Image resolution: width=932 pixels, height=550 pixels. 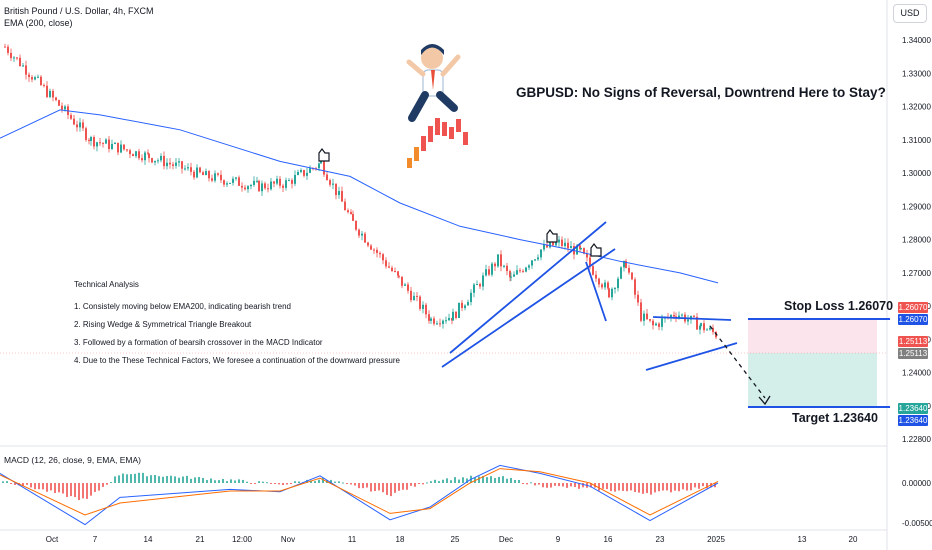 What do you see at coordinates (359, 486) in the screenshot?
I see `macd-histogram` at bounding box center [359, 486].